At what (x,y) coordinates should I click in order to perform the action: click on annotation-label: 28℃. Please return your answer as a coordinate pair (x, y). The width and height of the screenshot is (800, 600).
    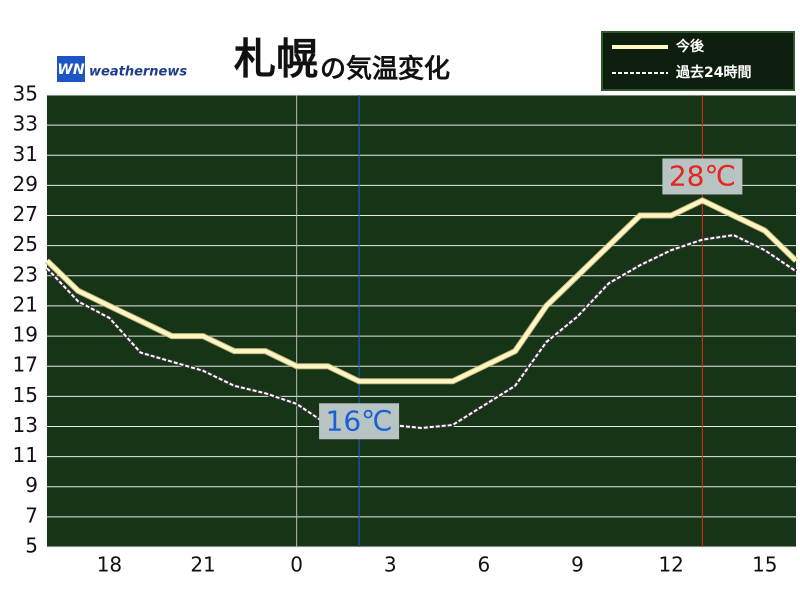
    Looking at the image, I should click on (702, 175).